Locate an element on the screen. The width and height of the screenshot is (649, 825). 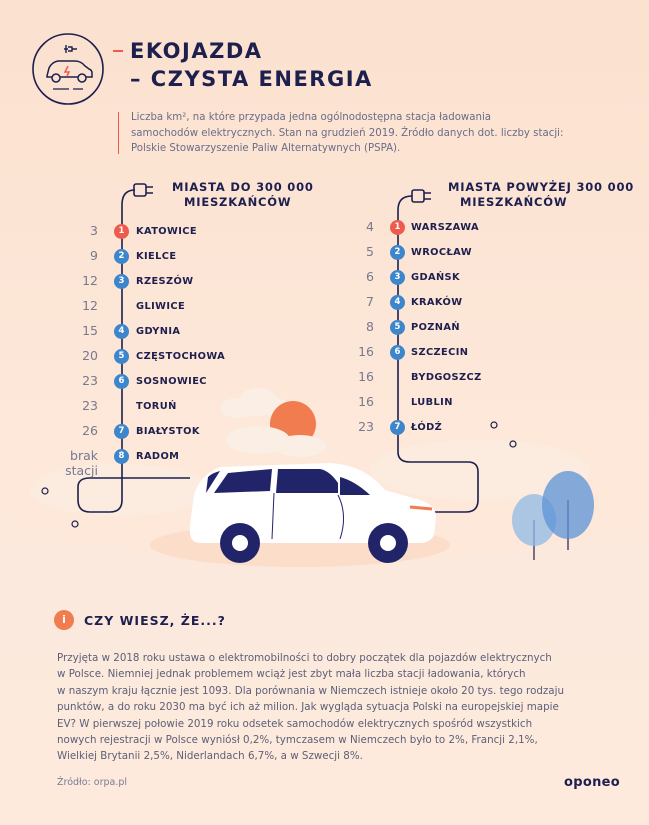
large-cities-heading-line-1: MIASTA POWYŻEJ 300 000 is located at coordinates (541, 187).